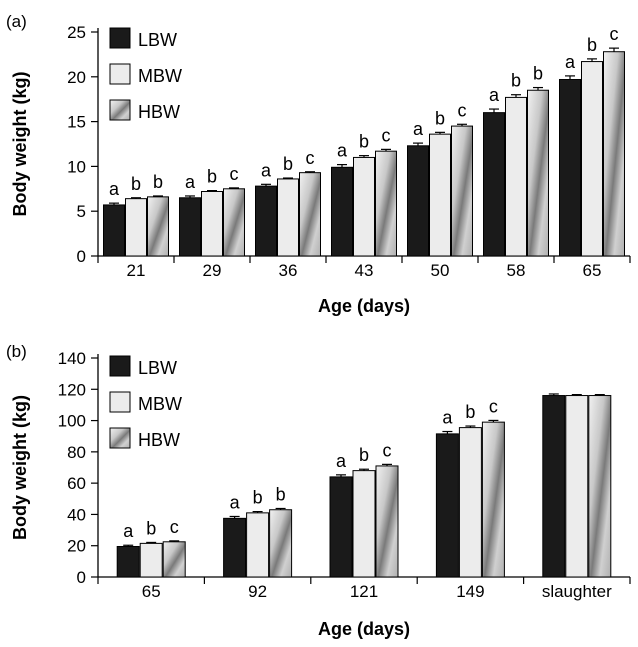 The width and height of the screenshot is (638, 647). What do you see at coordinates (72, 358) in the screenshot?
I see `y-tick-label: 140` at bounding box center [72, 358].